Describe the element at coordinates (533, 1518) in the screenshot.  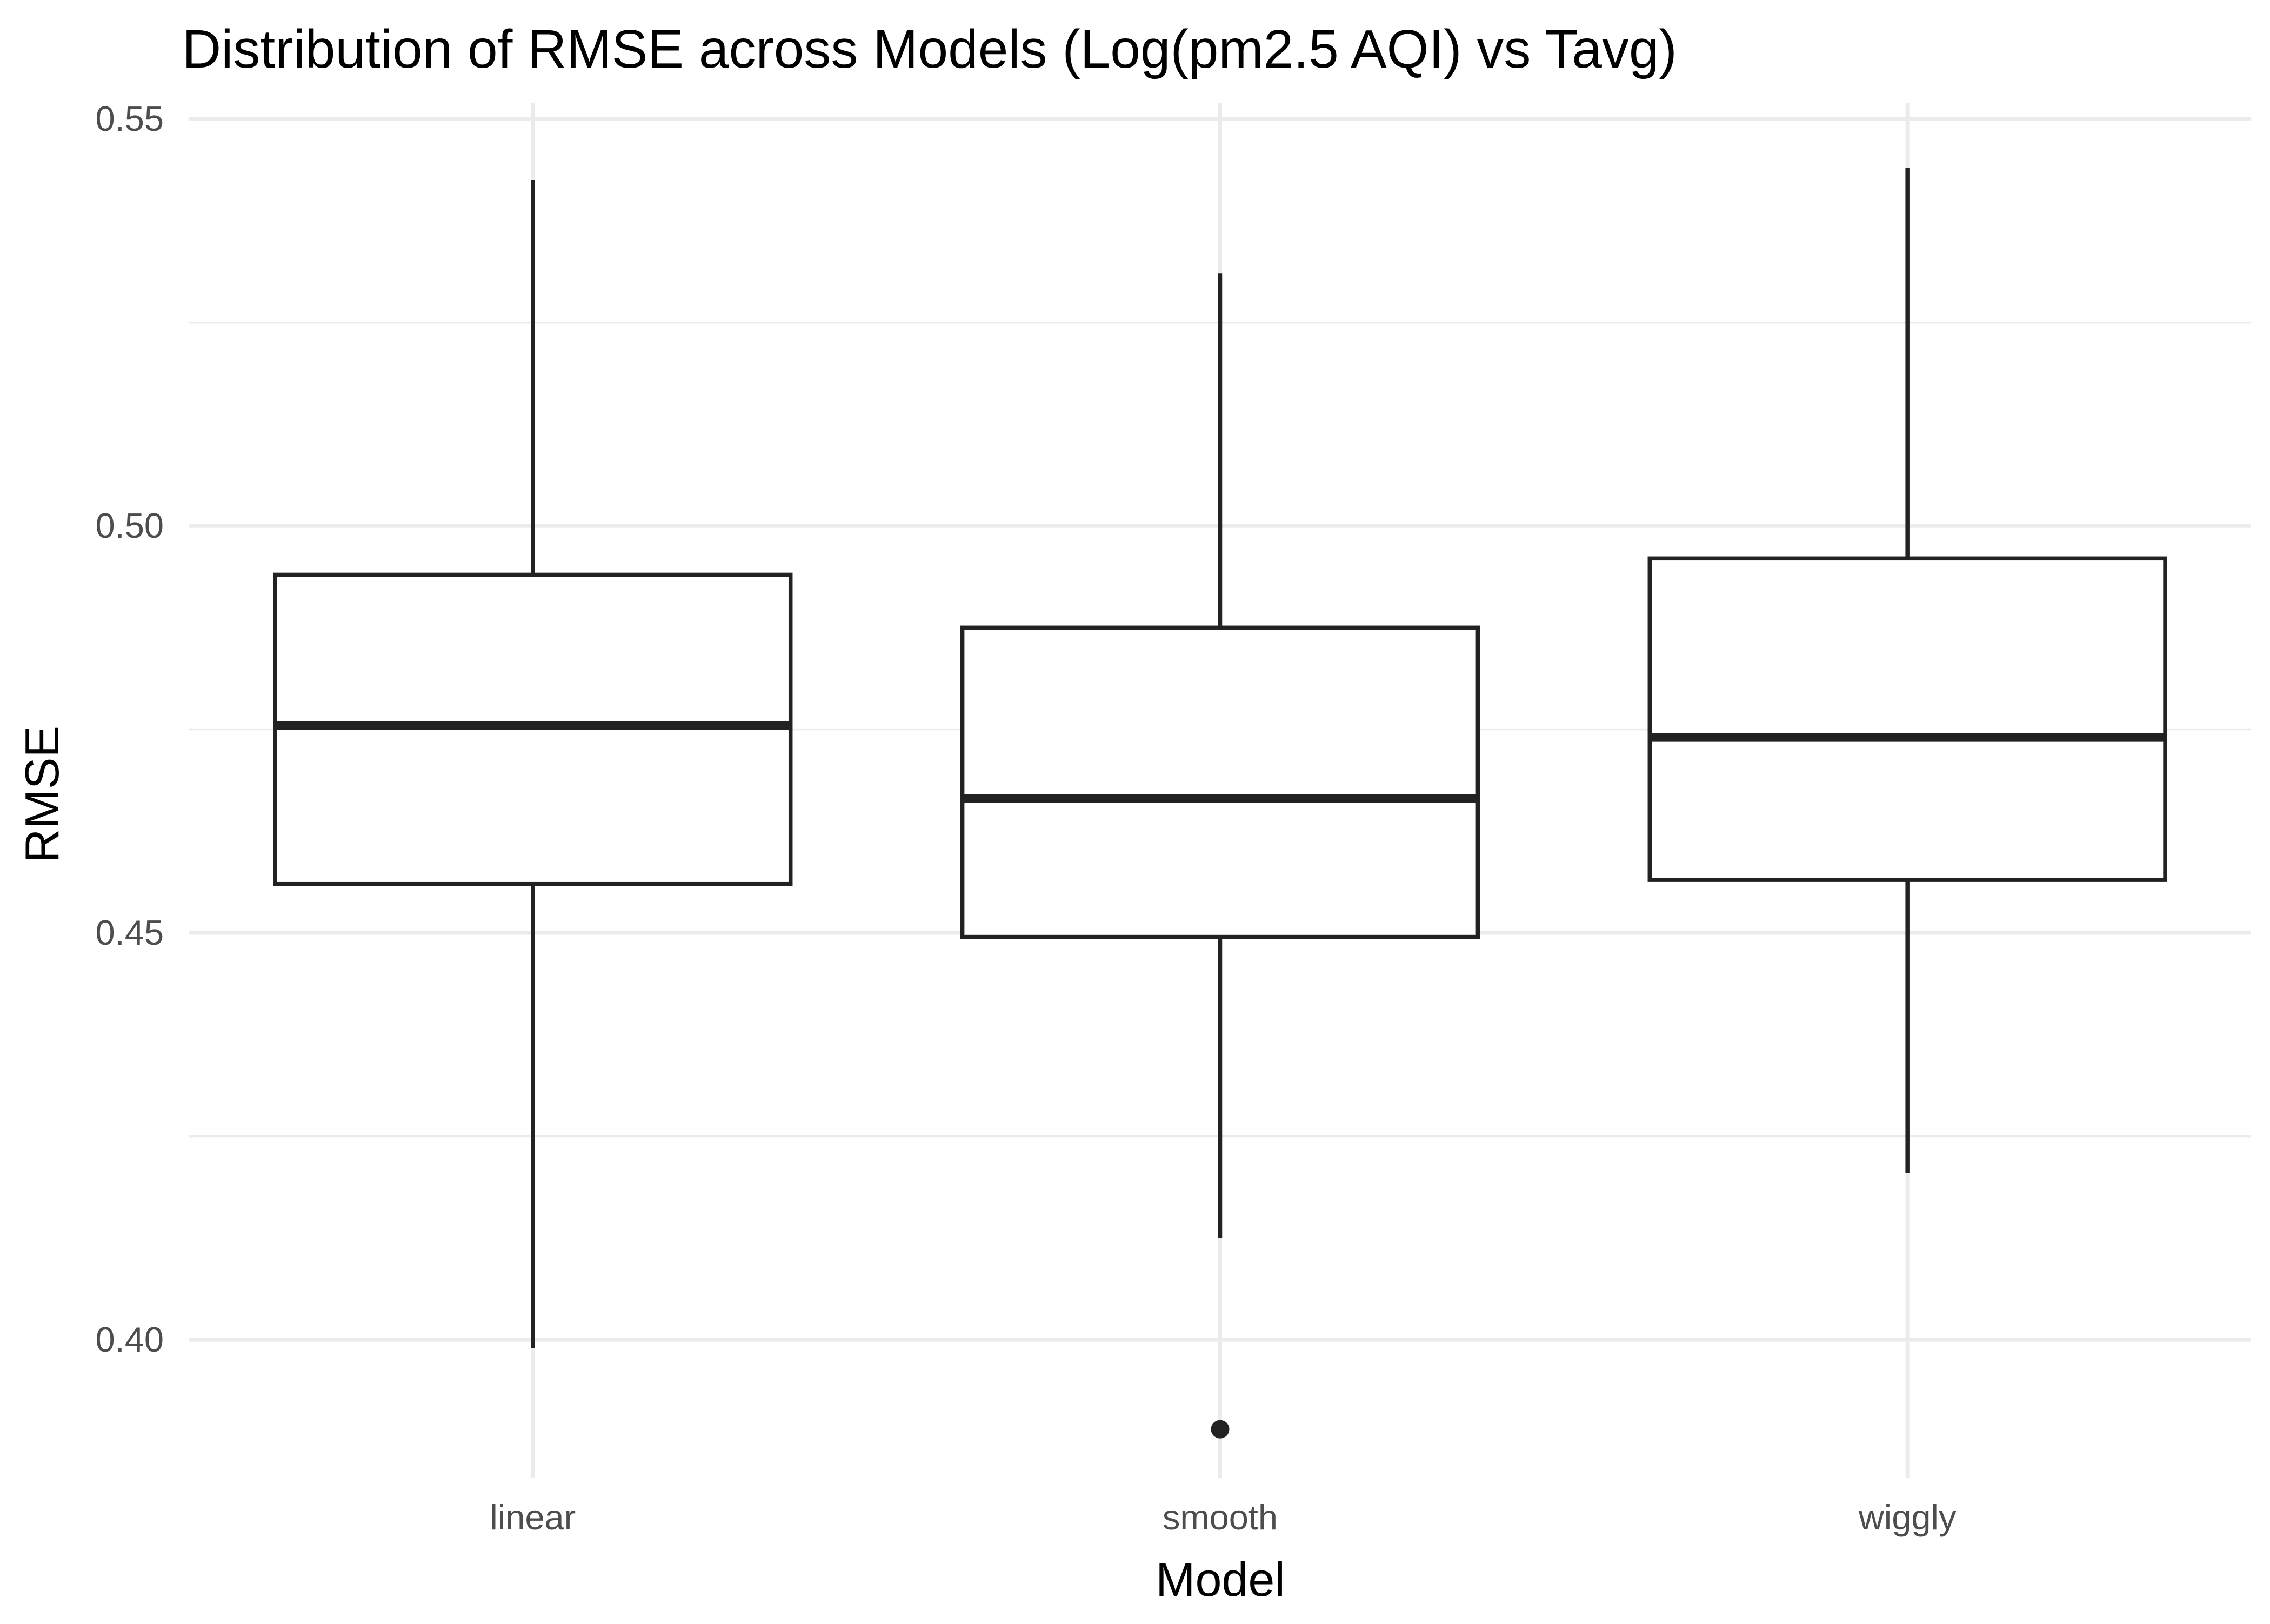
I see `x-tick-label: linear` at that location.